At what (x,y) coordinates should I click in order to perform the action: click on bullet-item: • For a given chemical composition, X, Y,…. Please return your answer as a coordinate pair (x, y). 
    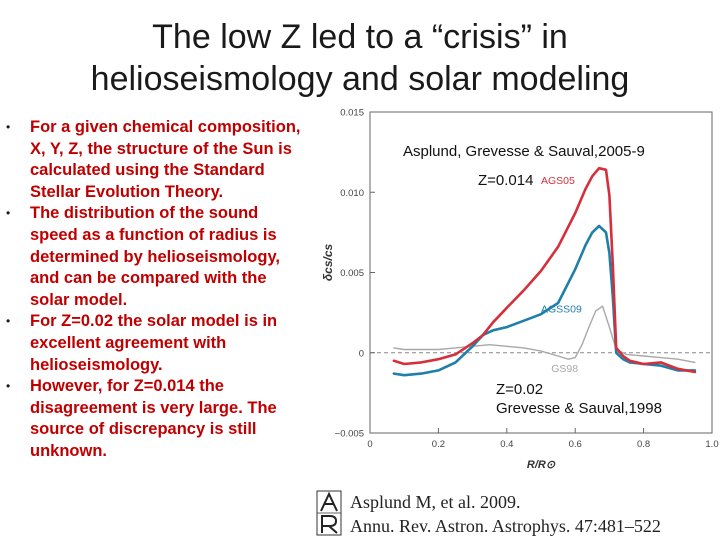
    Looking at the image, I should click on (156, 160).